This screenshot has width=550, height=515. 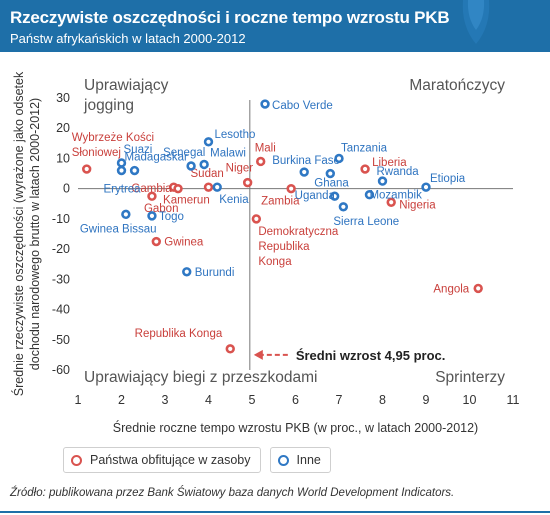 What do you see at coordinates (228, 153) in the screenshot?
I see `point-label-malawi: Malawi` at bounding box center [228, 153].